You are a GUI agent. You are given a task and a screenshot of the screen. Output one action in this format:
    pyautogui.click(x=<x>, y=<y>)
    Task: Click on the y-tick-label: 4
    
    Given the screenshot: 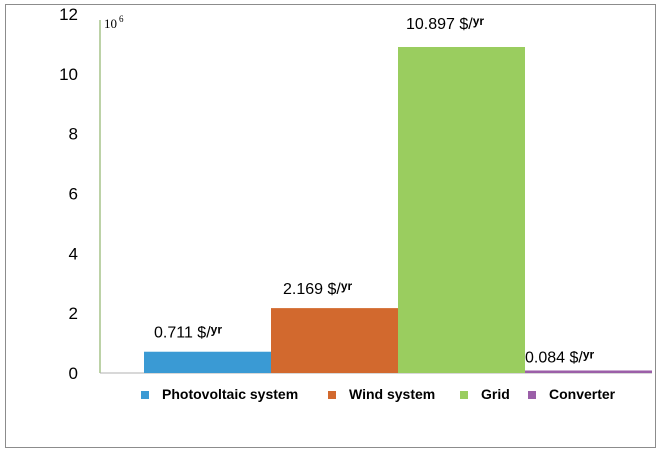 What is the action you would take?
    pyautogui.click(x=73, y=253)
    